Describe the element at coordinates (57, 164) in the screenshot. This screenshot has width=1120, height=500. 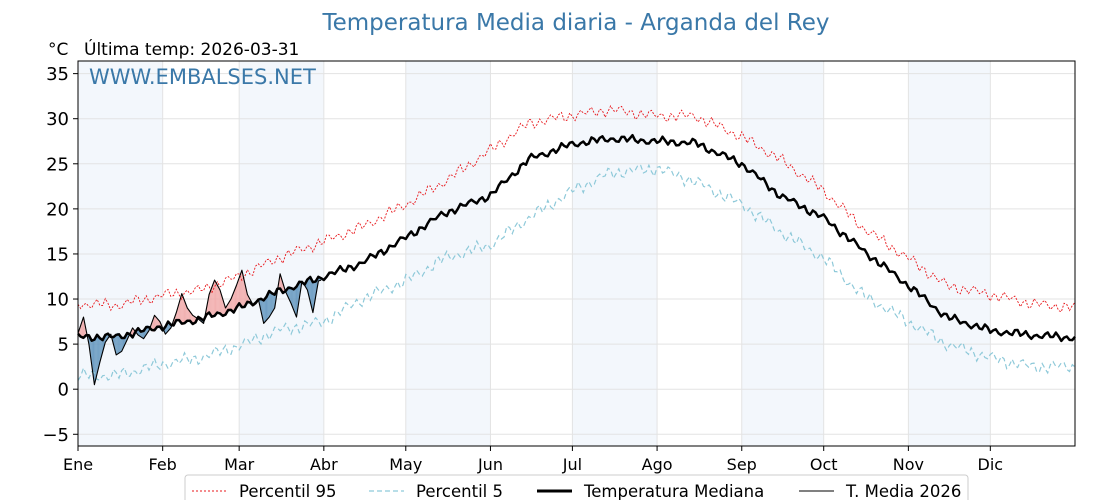
I see `y-tick-label: 25` at that location.